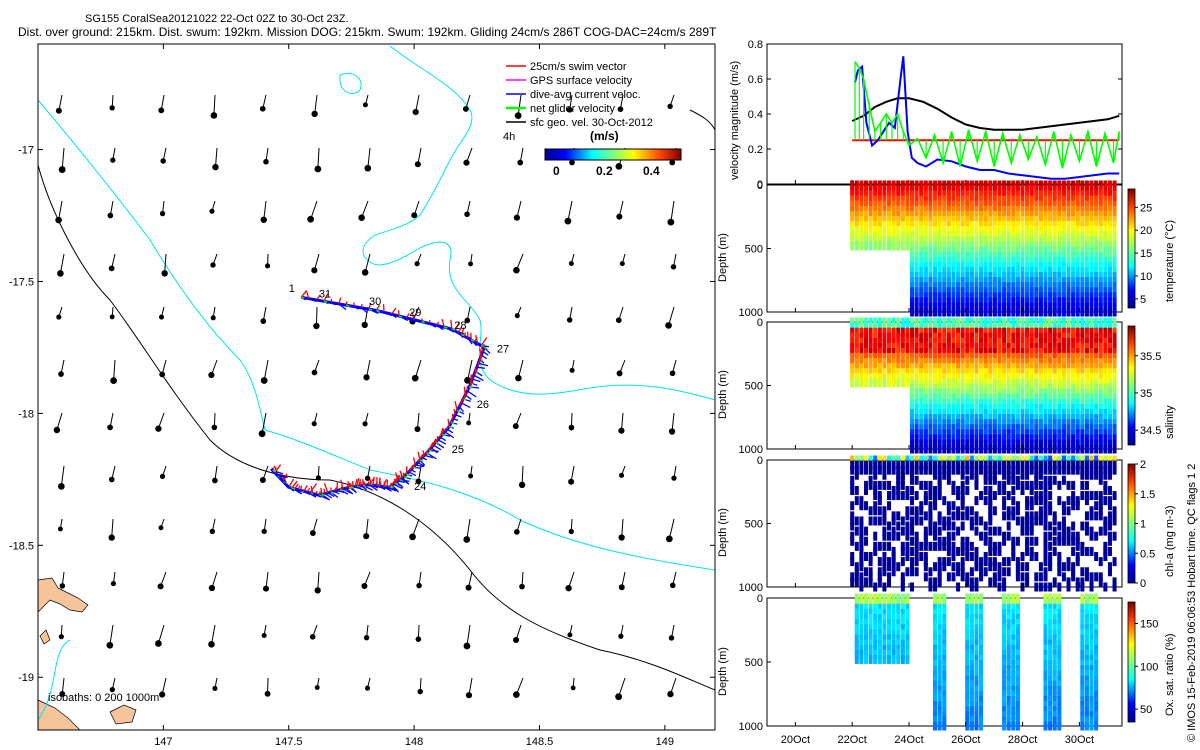 The image size is (1200, 750). Describe the element at coordinates (352, 487) in the screenshot. I see `net-vector` at that location.